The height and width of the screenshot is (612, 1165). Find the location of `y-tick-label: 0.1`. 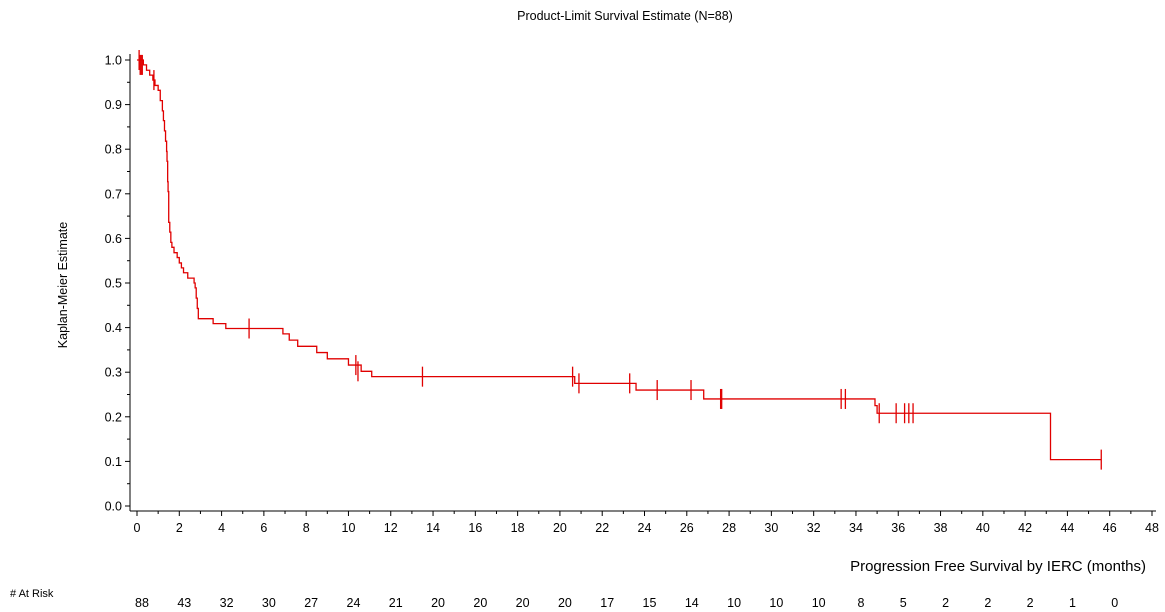

y-tick-label: 0.1 is located at coordinates (113, 462).